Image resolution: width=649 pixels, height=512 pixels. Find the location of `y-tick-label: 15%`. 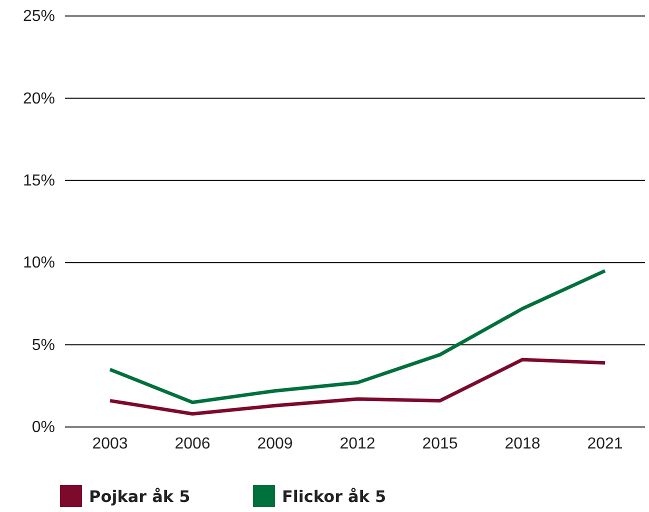

y-tick-label: 15% is located at coordinates (38, 181).